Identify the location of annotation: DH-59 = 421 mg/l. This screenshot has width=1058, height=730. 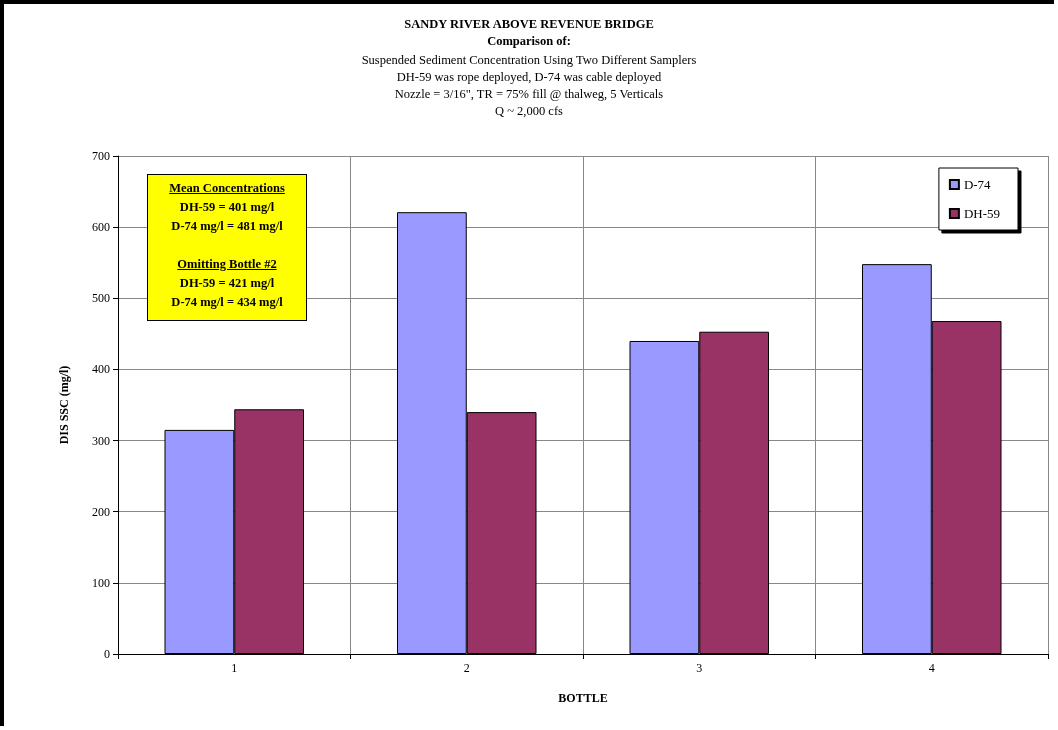
(227, 283).